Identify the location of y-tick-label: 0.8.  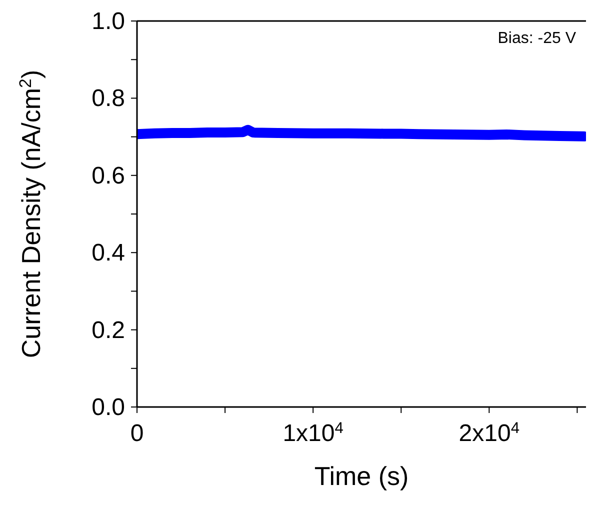
(108, 98).